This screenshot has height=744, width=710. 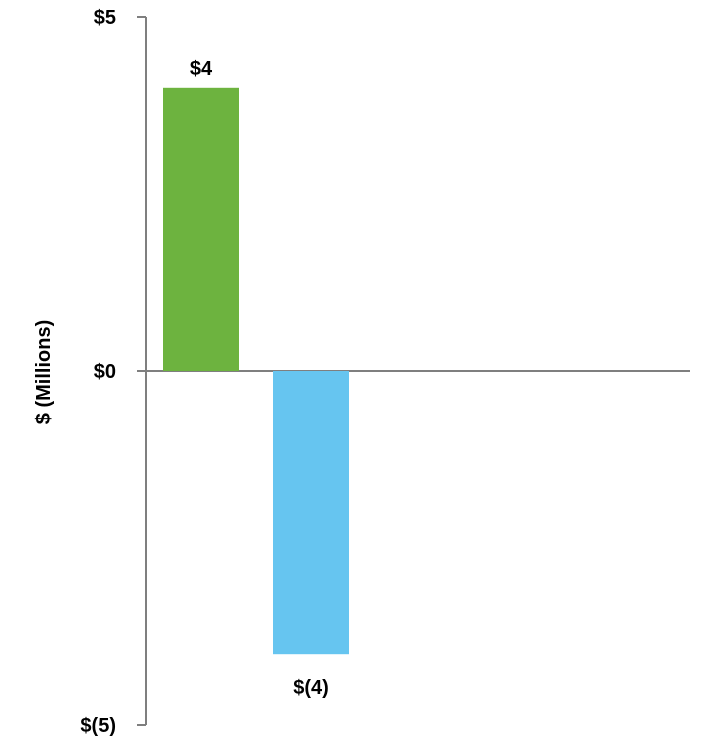 I want to click on y-tick-label: $0, so click(x=105, y=372).